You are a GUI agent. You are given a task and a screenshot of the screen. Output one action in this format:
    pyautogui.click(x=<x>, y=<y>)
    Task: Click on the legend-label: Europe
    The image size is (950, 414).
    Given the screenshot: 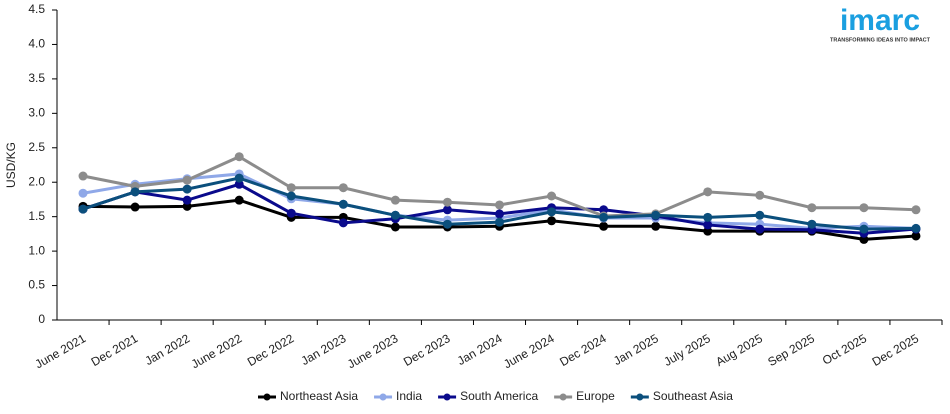 What is the action you would take?
    pyautogui.click(x=595, y=396)
    